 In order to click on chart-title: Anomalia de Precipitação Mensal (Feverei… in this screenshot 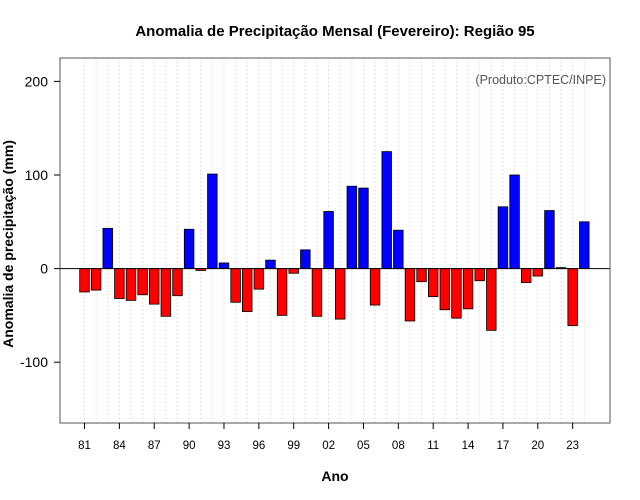, I will do `click(334, 31)`.